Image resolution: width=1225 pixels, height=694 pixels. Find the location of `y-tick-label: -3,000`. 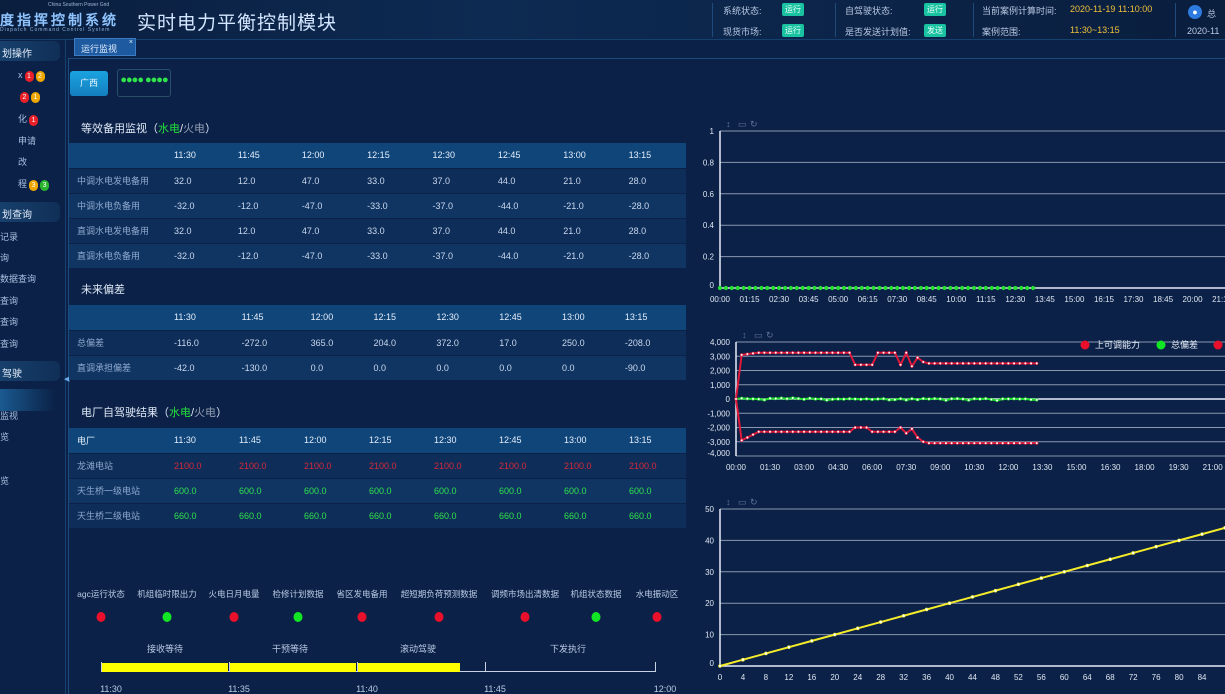

y-tick-label: -3,000 is located at coordinates (718, 442).